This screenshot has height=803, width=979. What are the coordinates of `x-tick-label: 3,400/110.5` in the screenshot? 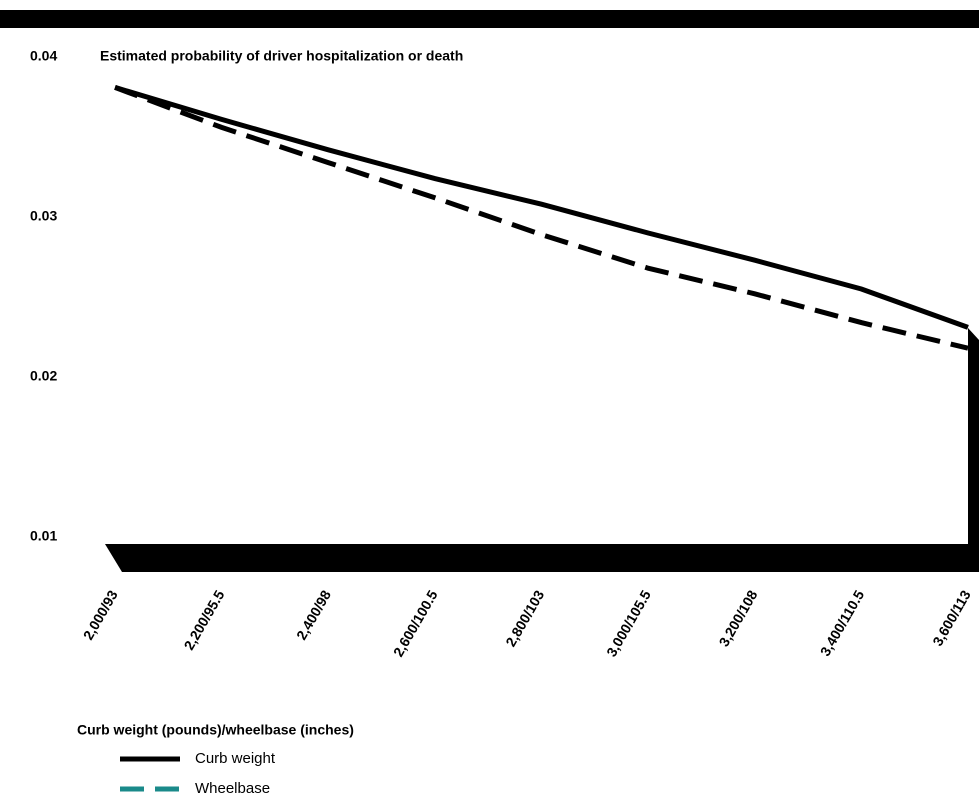 It's located at (842, 623).